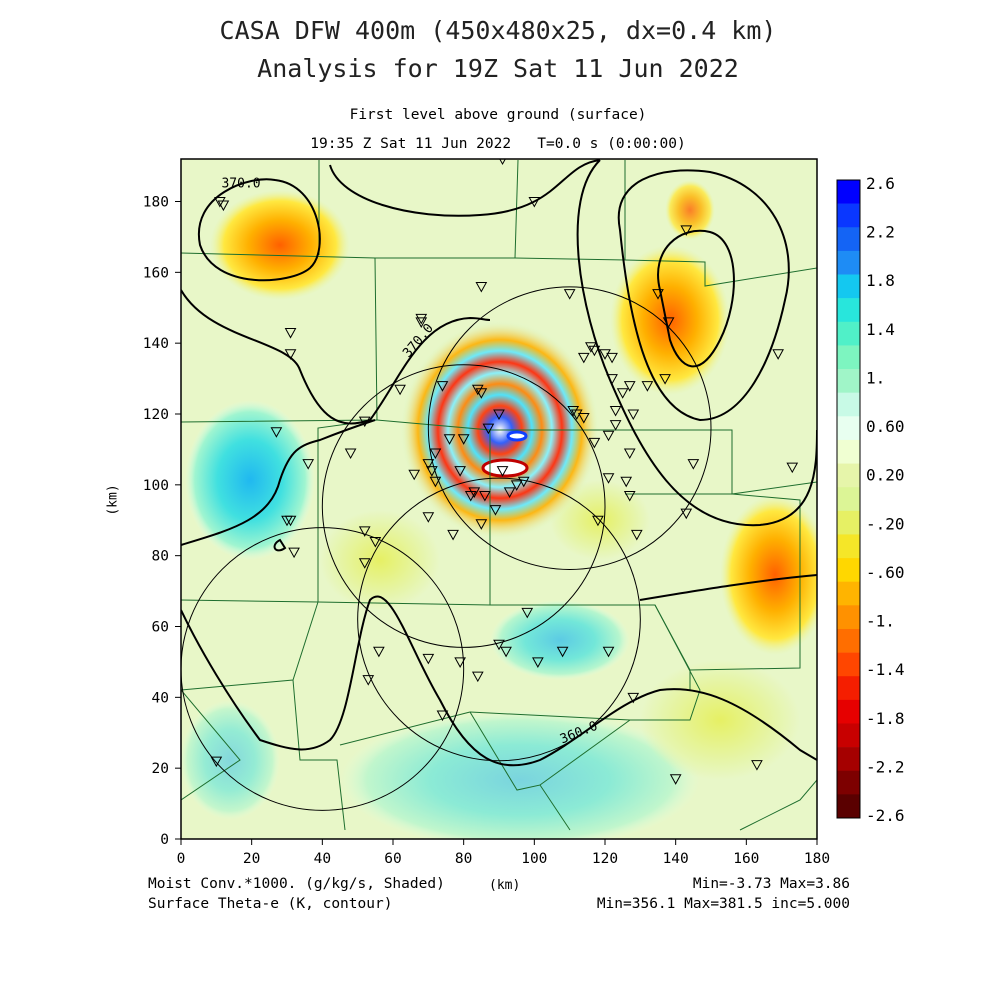 The width and height of the screenshot is (1000, 1000). Describe the element at coordinates (156, 203) in the screenshot. I see `y-tick-label: 180` at that location.